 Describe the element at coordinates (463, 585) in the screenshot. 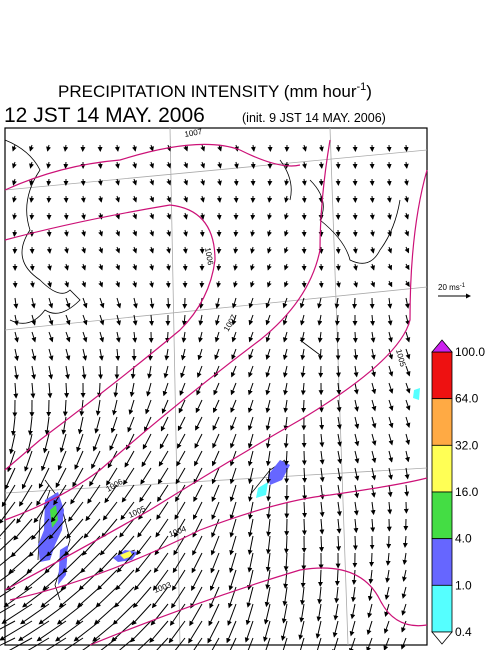

I see `colorbar-label: 1.0` at that location.